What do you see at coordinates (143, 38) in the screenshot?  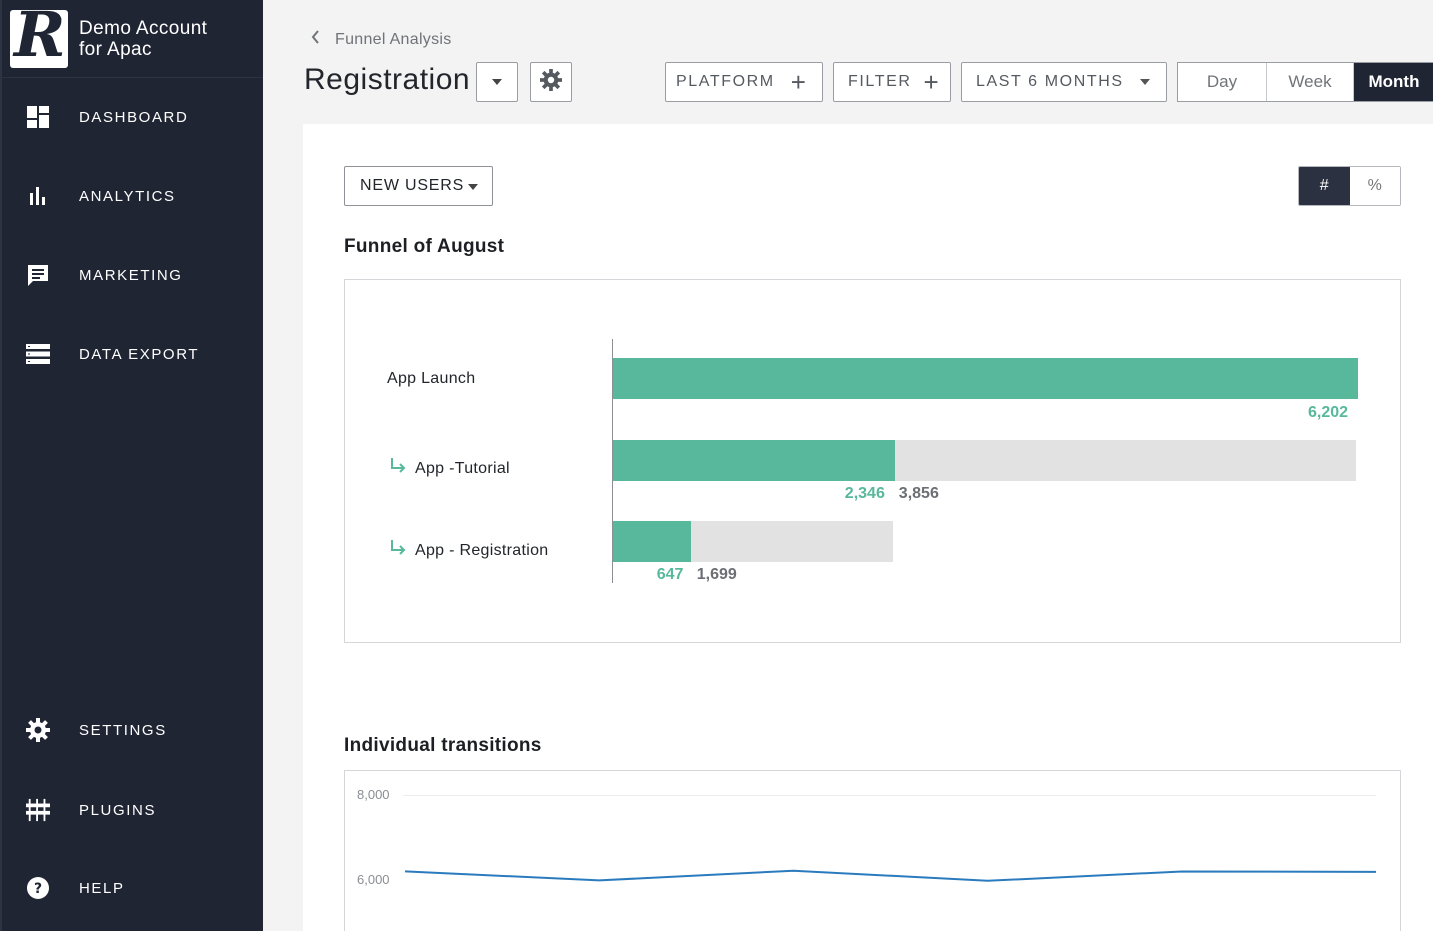 I see `account-name: Demo Account for Apac` at bounding box center [143, 38].